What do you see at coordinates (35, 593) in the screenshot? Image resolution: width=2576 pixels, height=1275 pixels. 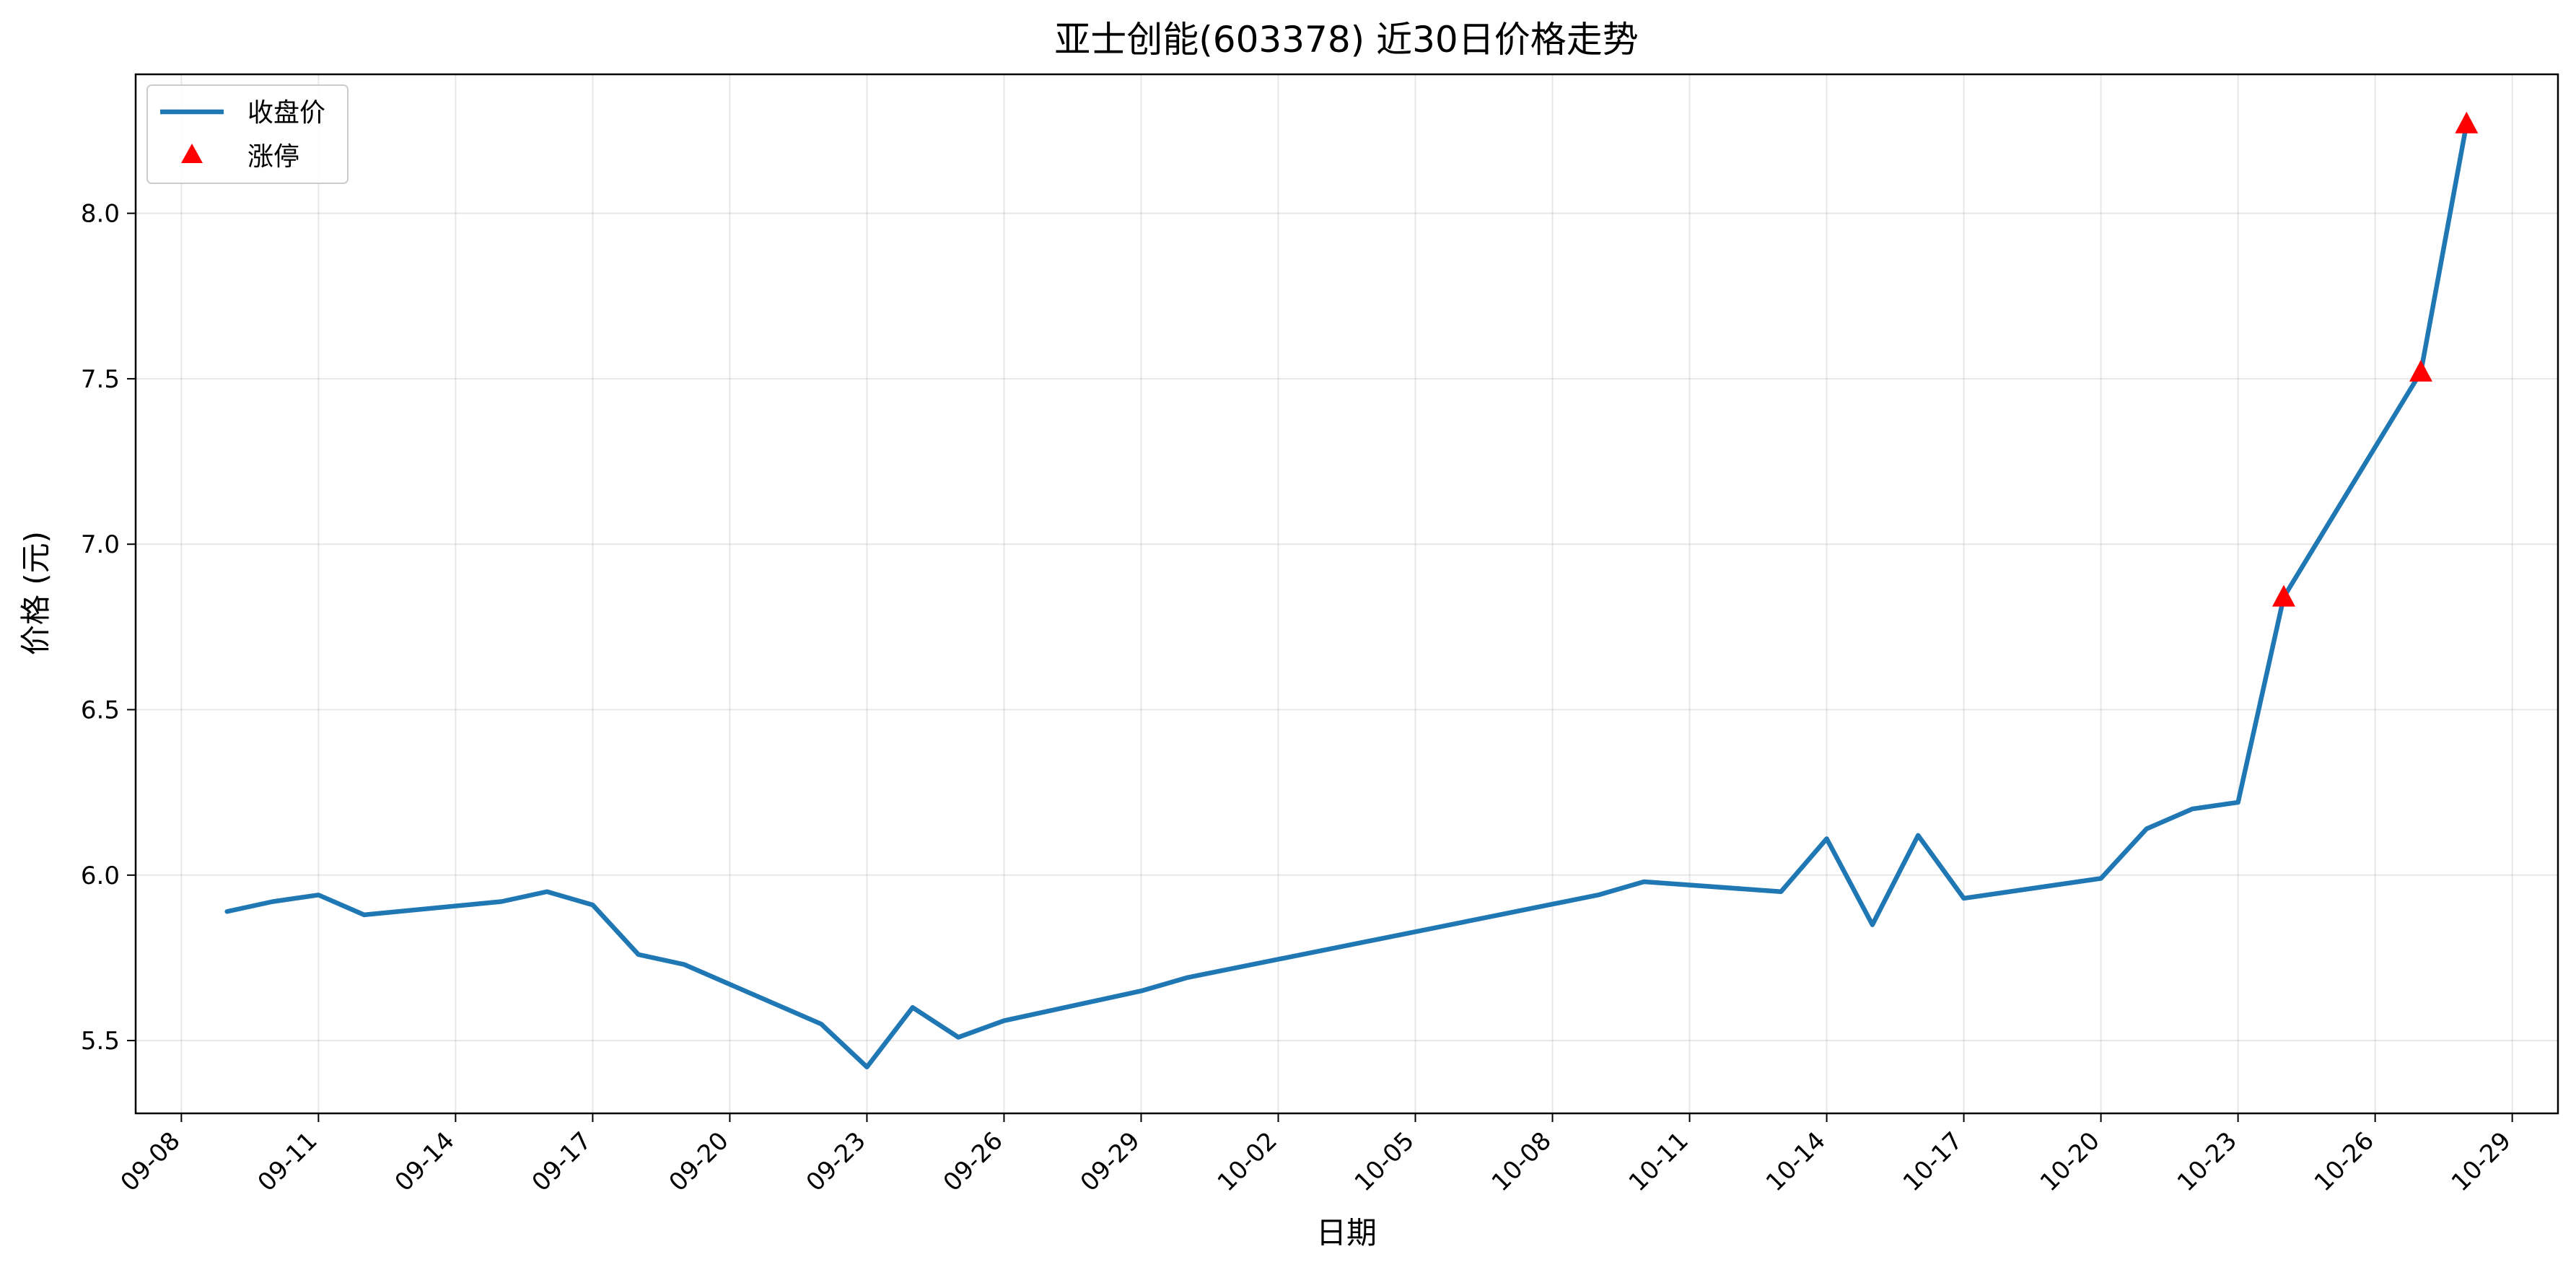 I see `y-axis-label: 价格 (元)` at bounding box center [35, 593].